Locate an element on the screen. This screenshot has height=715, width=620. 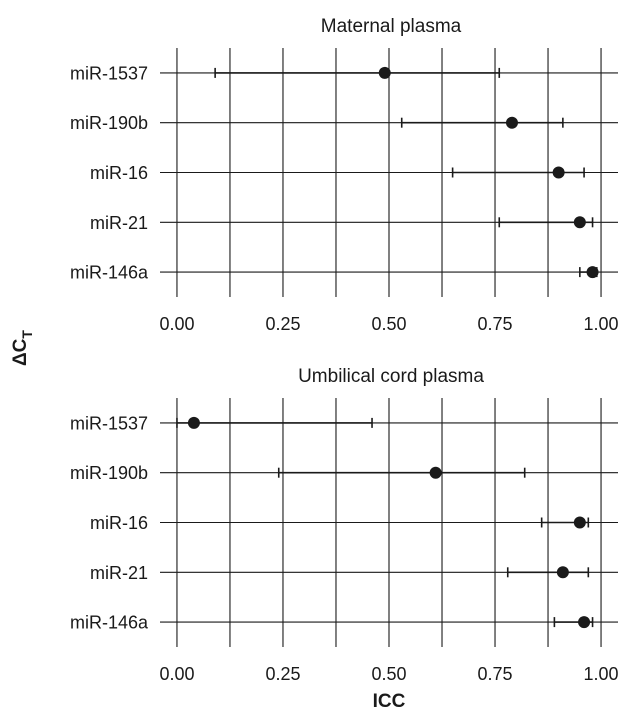
x-axis-label: ICC is located at coordinates (389, 701).